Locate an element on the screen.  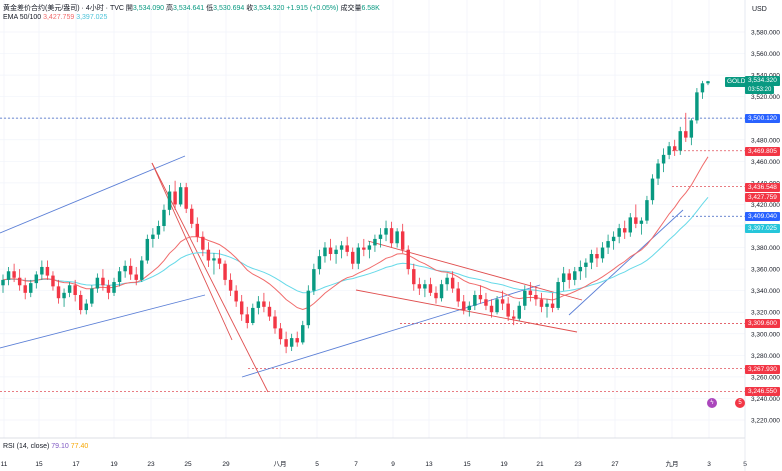
lower-rising-channel is located at coordinates (103, 321).